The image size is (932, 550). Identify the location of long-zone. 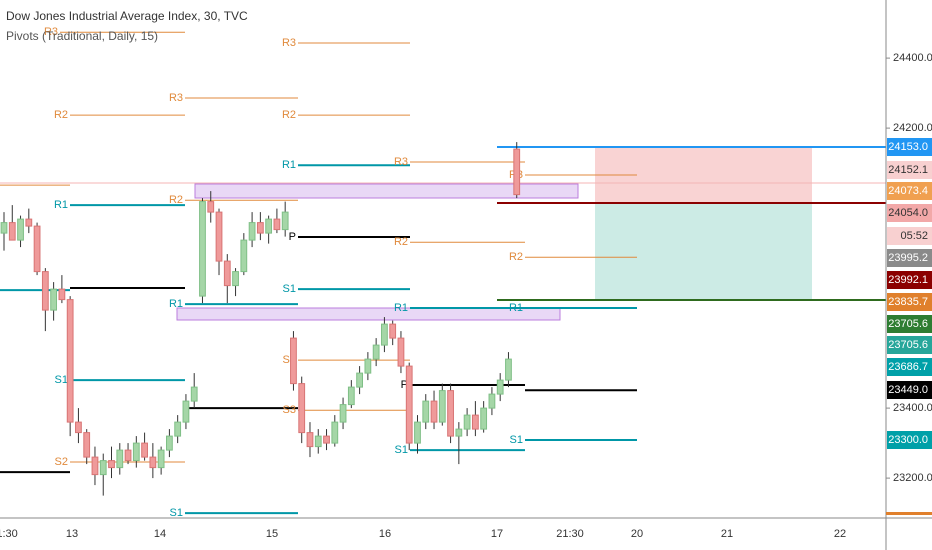
(703, 251).